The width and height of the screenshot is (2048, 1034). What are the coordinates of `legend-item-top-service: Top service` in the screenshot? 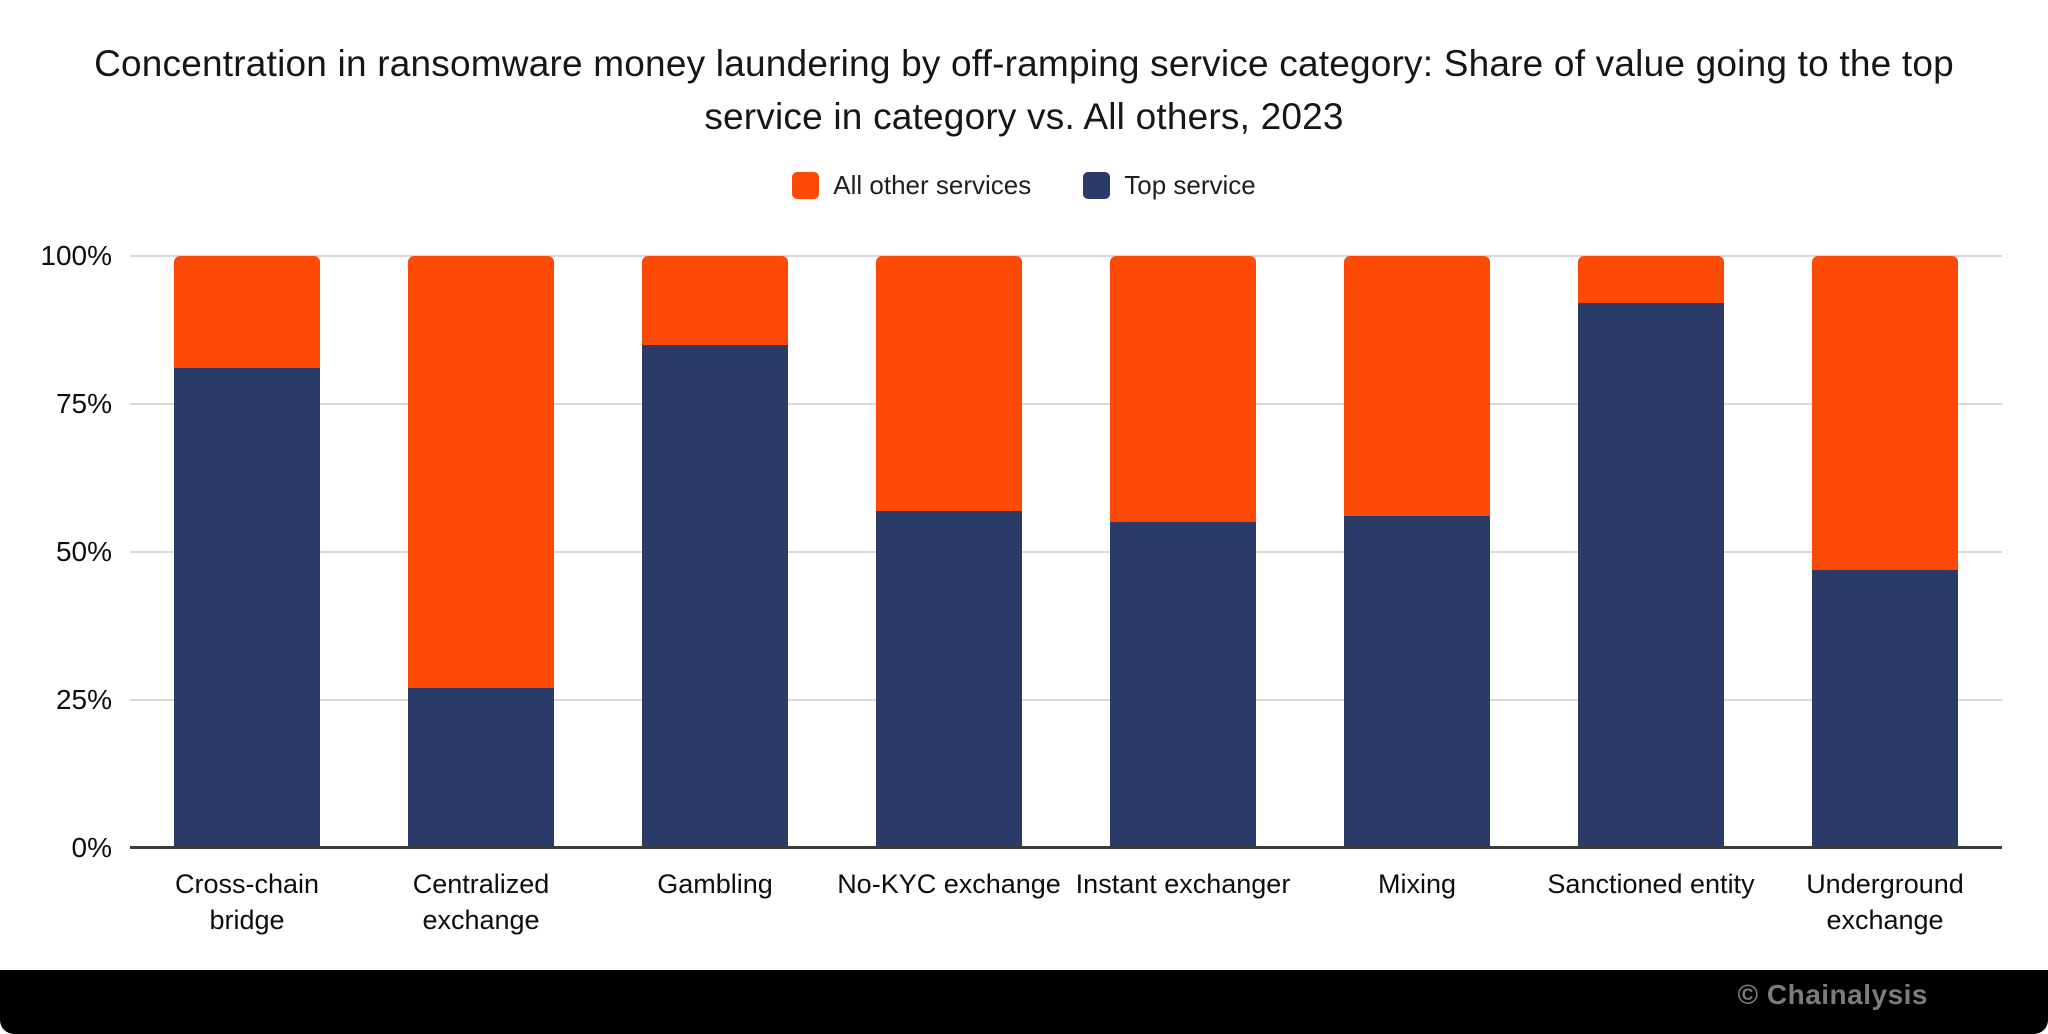 It's located at (1169, 185).